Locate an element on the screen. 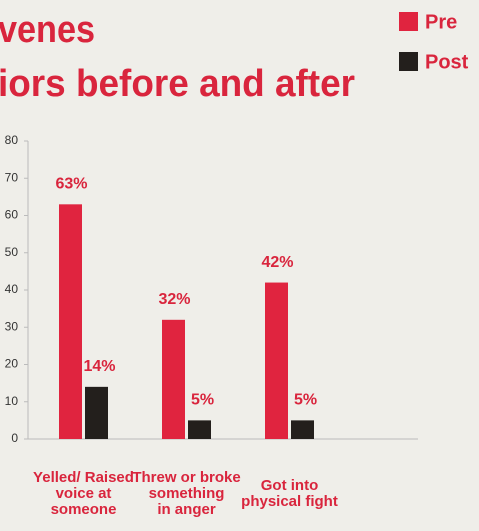 Image resolution: width=479 pixels, height=531 pixels. data-label: 14% is located at coordinates (99, 366).